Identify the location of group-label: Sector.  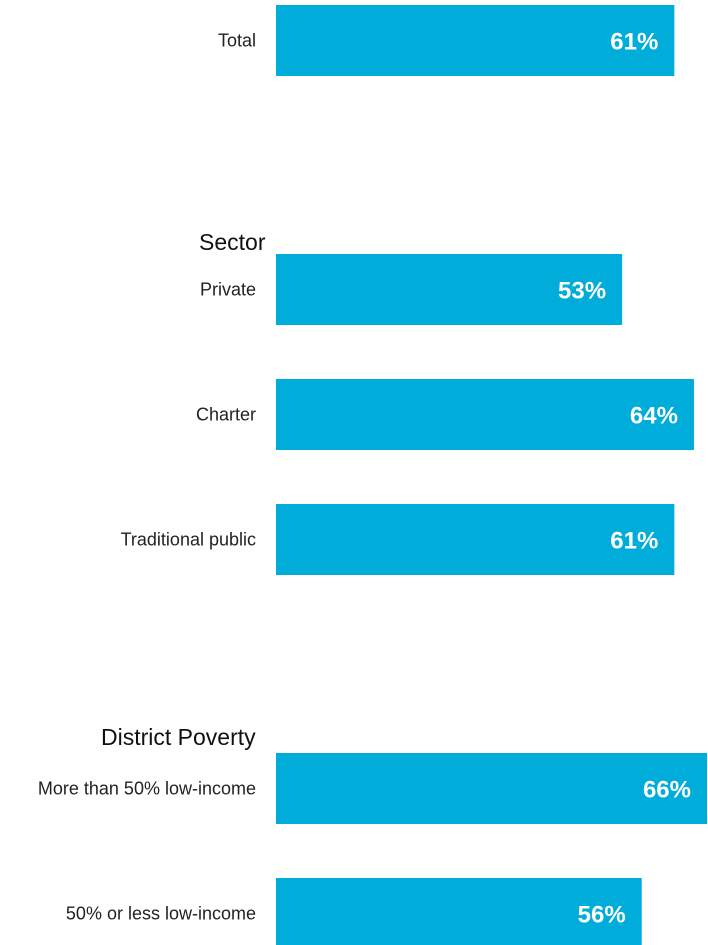
(232, 242).